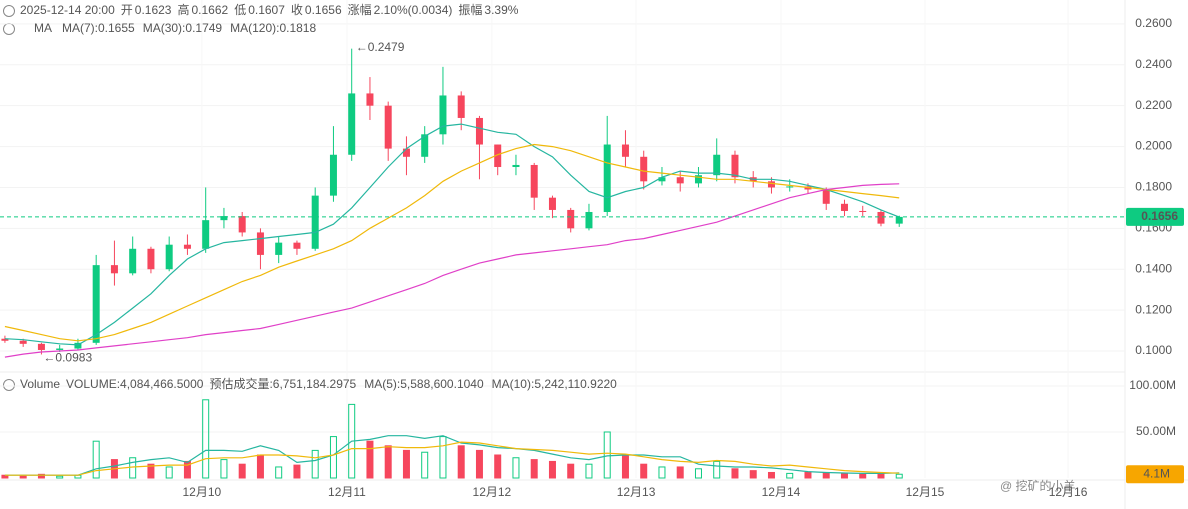 Image resolution: width=1188 pixels, height=509 pixels. Describe the element at coordinates (470, 9) in the screenshot. I see `legend-text: 振幅` at that location.